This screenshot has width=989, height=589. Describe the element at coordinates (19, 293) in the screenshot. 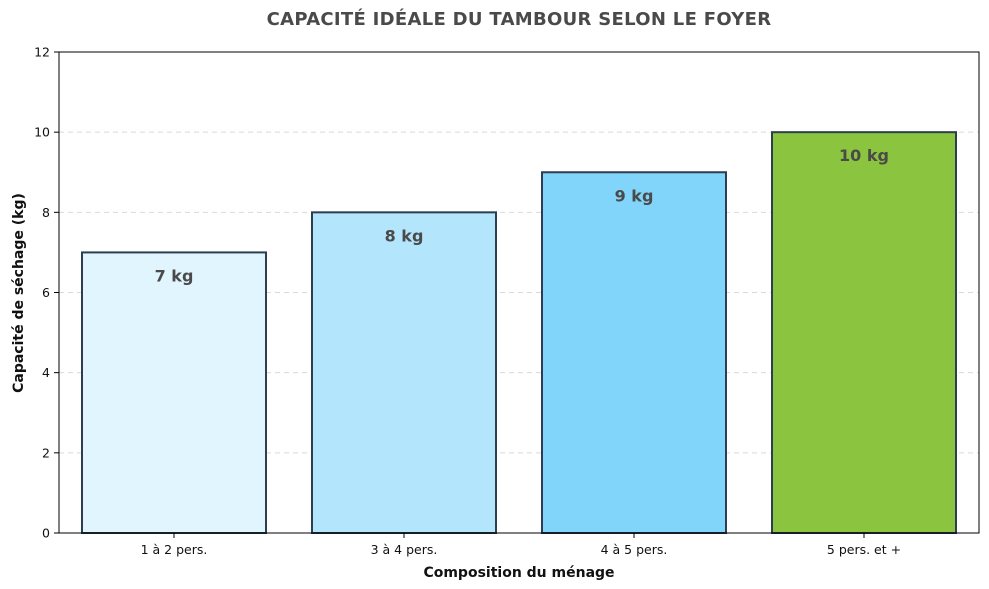

I see `y-axis-label: Capacité de séchage (kg)` at that location.